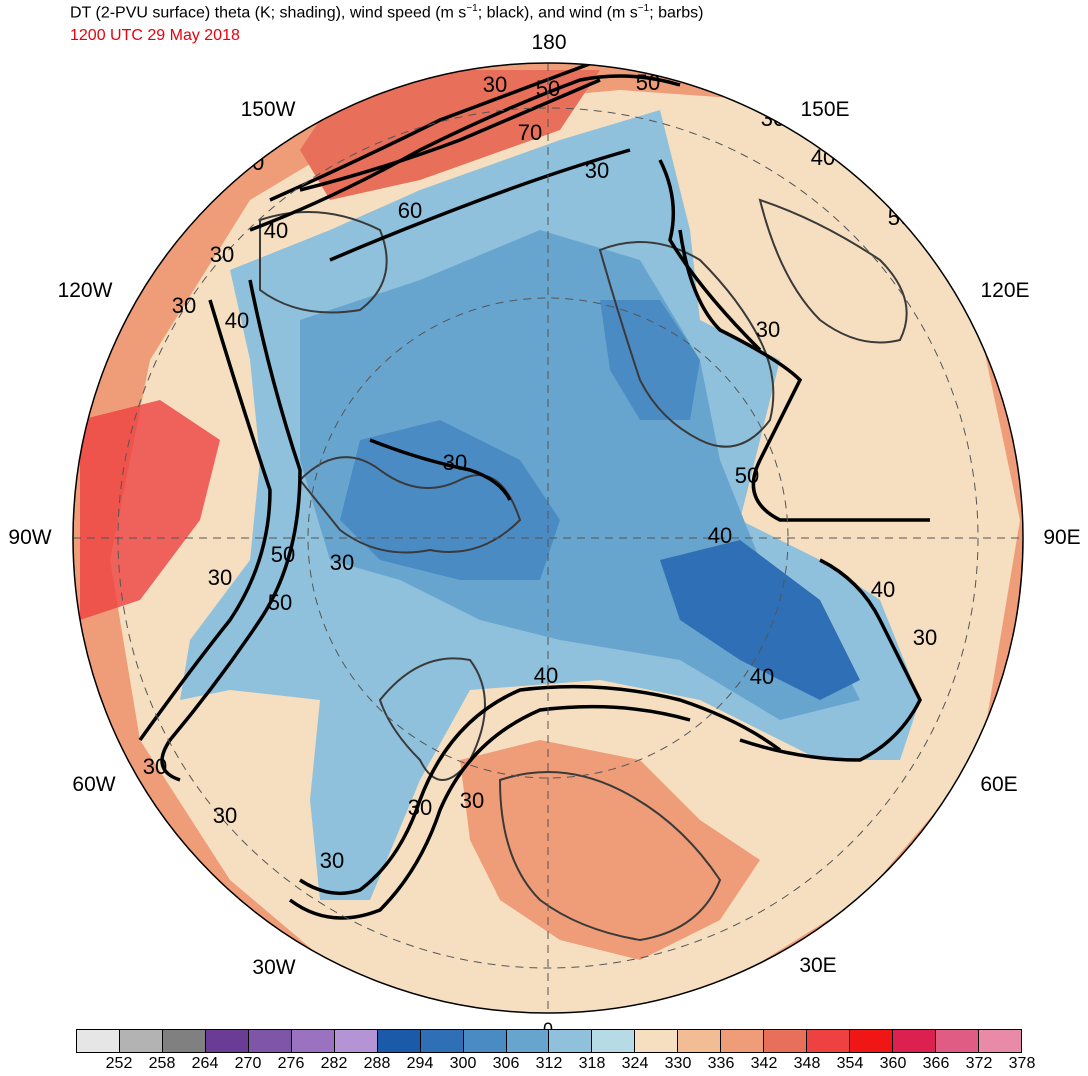 This screenshot has width=1088, height=1076. What do you see at coordinates (678, 1063) in the screenshot?
I see `colorbar-tick-label: 330` at bounding box center [678, 1063].